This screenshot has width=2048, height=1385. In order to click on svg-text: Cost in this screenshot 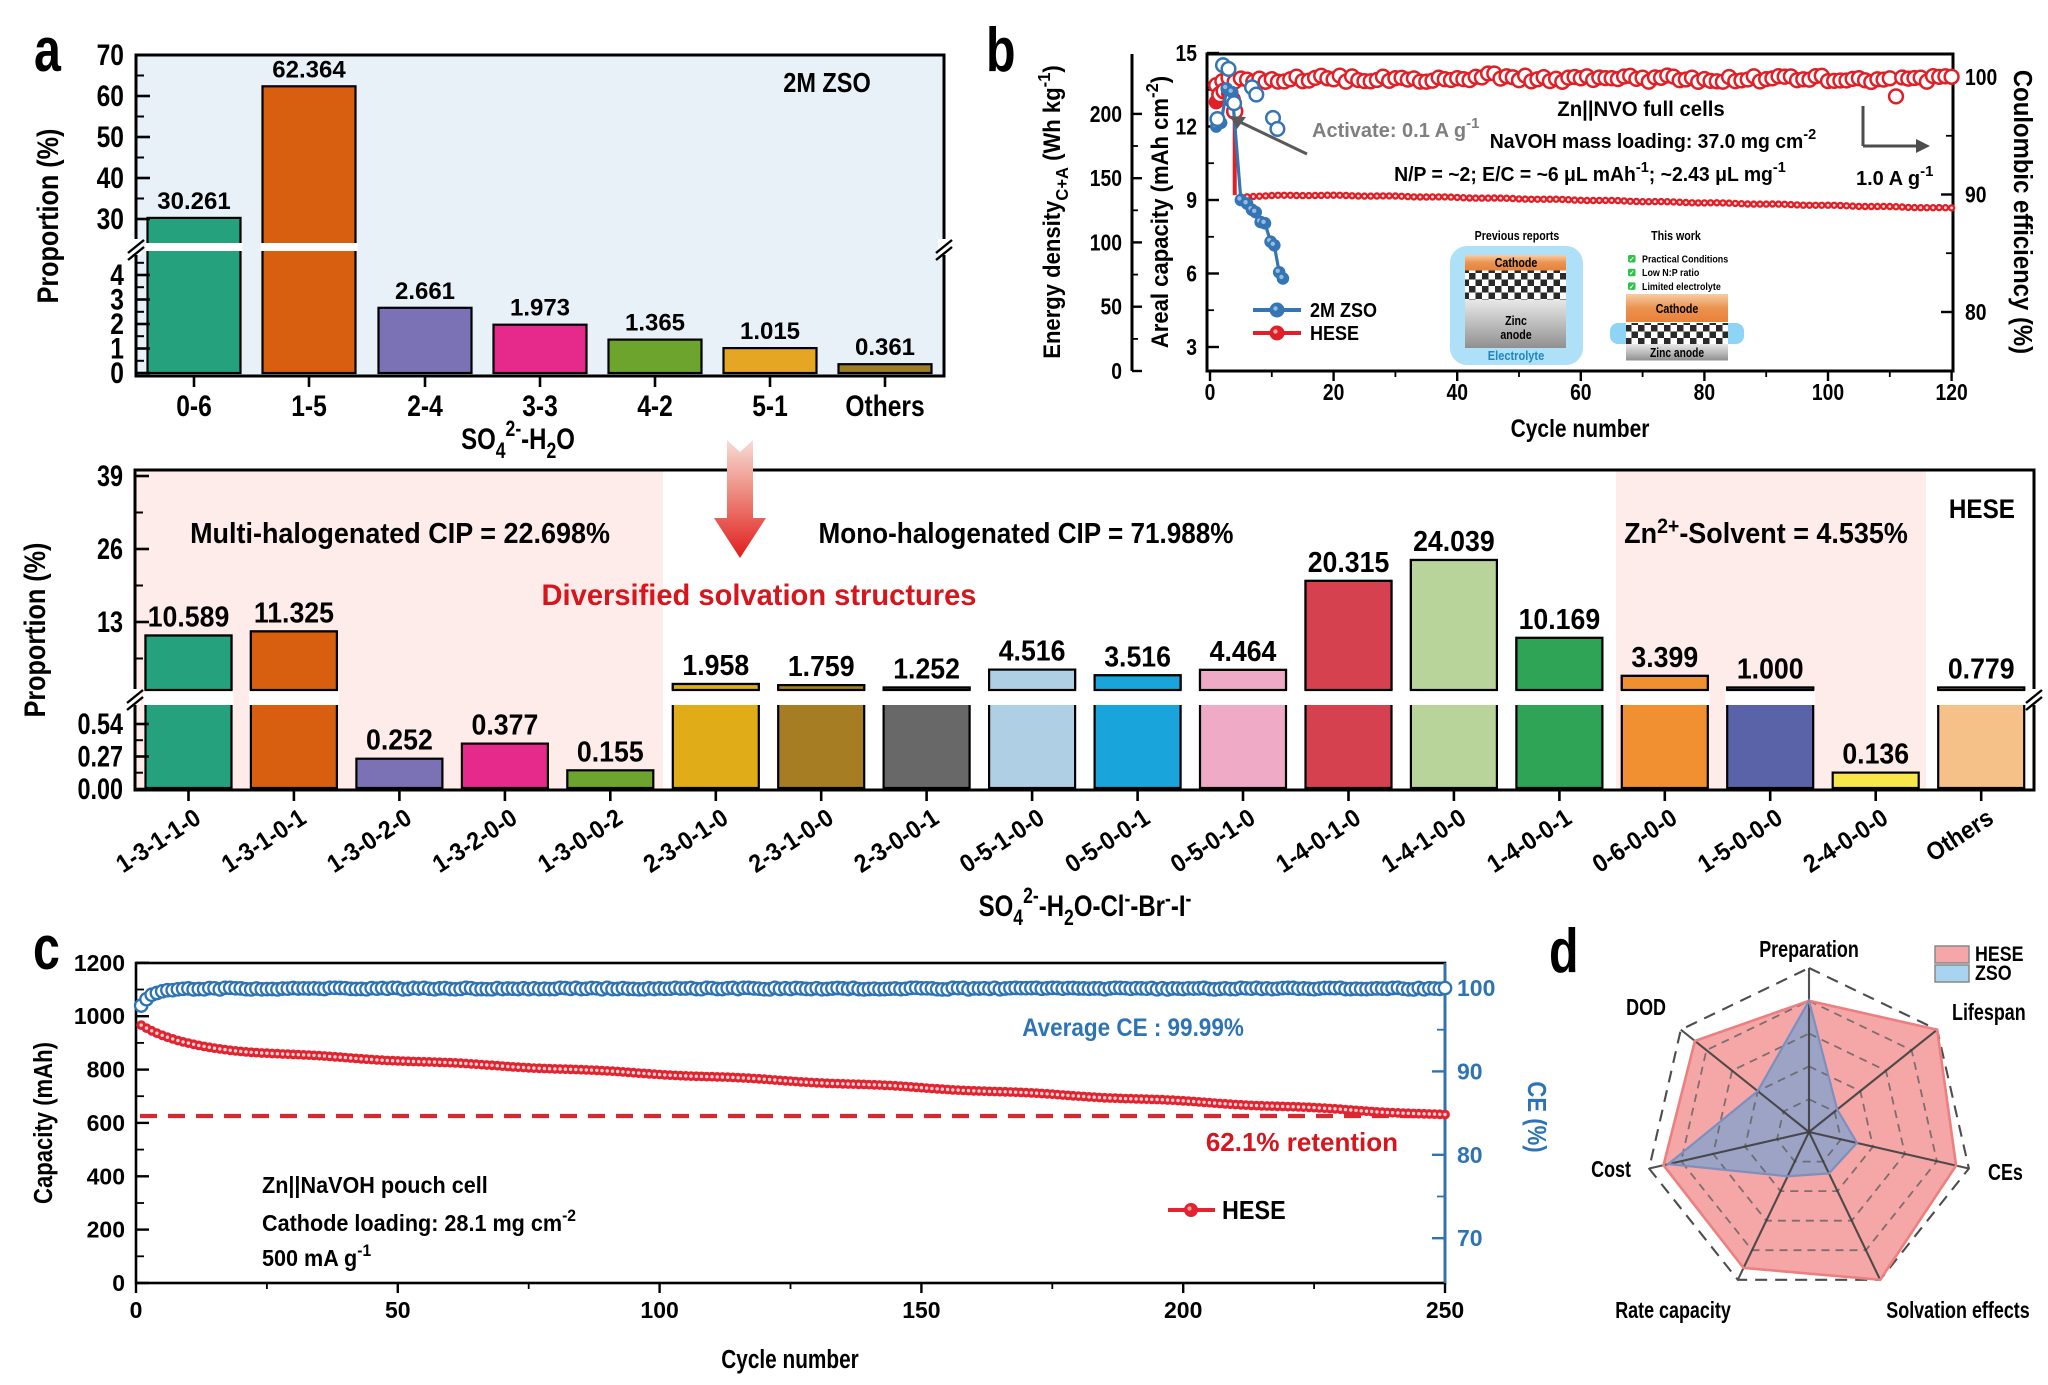, I will do `click(1611, 1170)`.